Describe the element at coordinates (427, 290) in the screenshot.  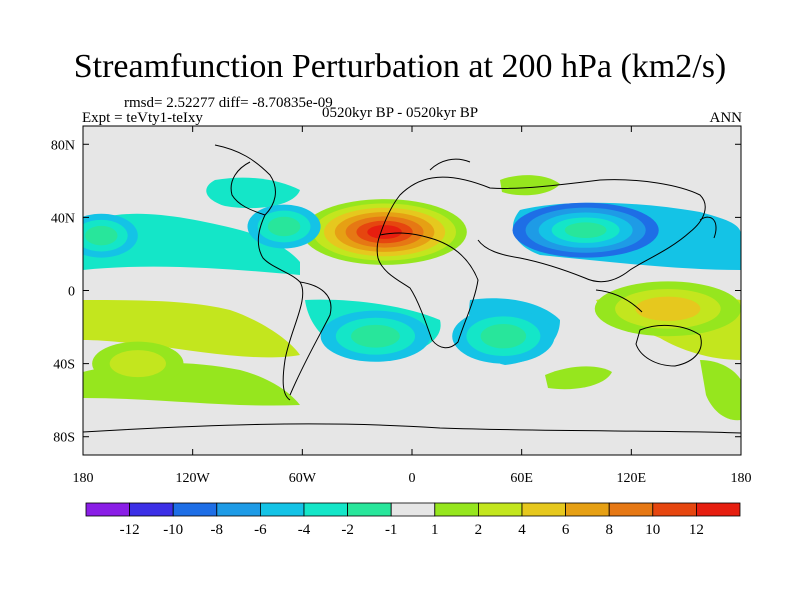
I see `africa-coastline` at that location.